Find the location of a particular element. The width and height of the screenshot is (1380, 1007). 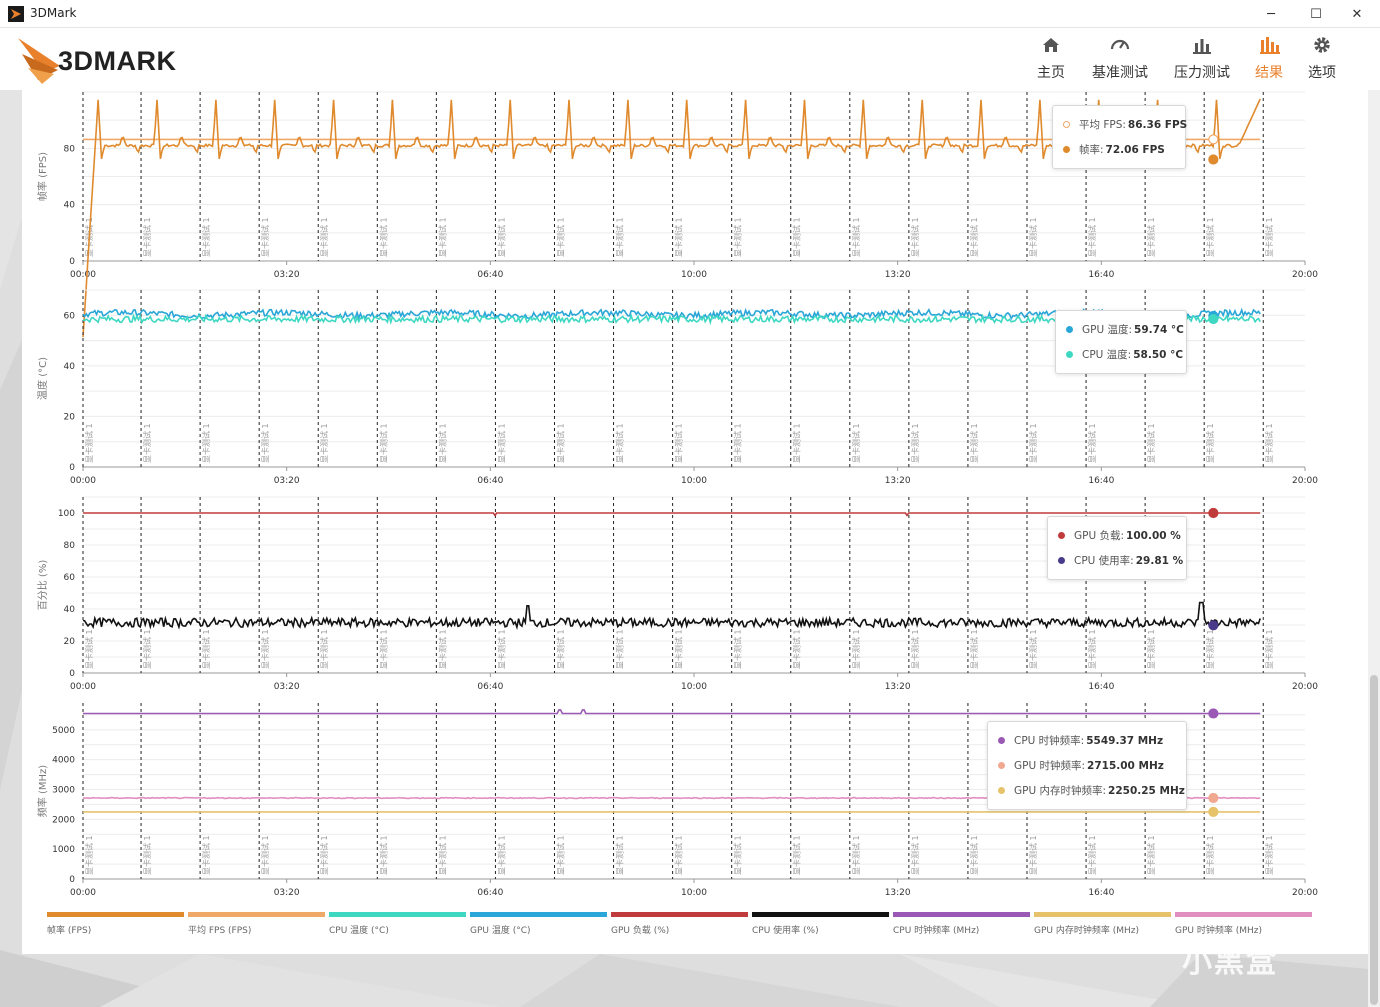

close-button: ✕ is located at coordinates (1357, 14).